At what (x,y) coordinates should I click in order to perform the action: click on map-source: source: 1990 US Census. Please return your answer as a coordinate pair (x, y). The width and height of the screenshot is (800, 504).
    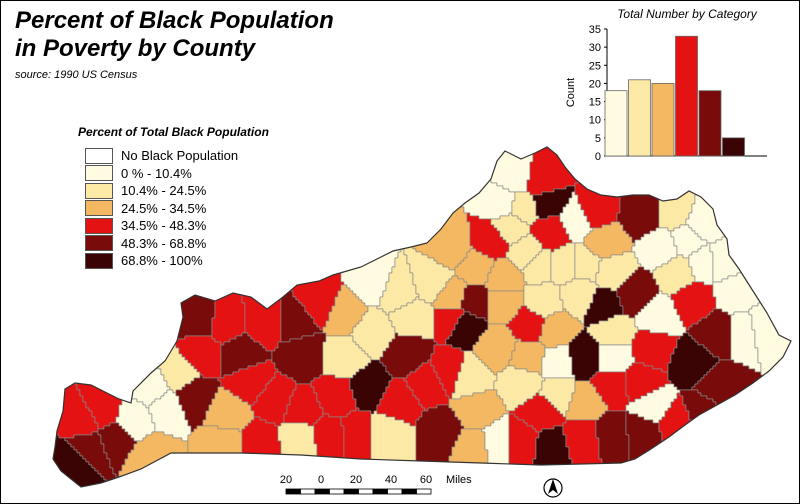
    Looking at the image, I should click on (76, 75).